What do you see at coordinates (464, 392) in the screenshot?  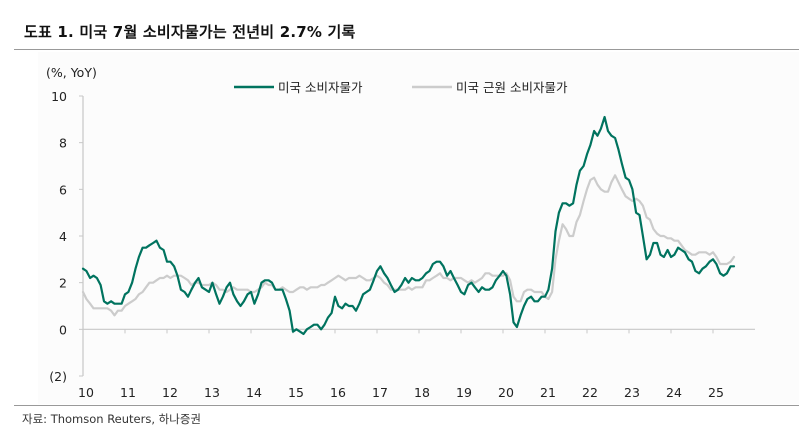 I see `x-tick-label: 19` at bounding box center [464, 392].